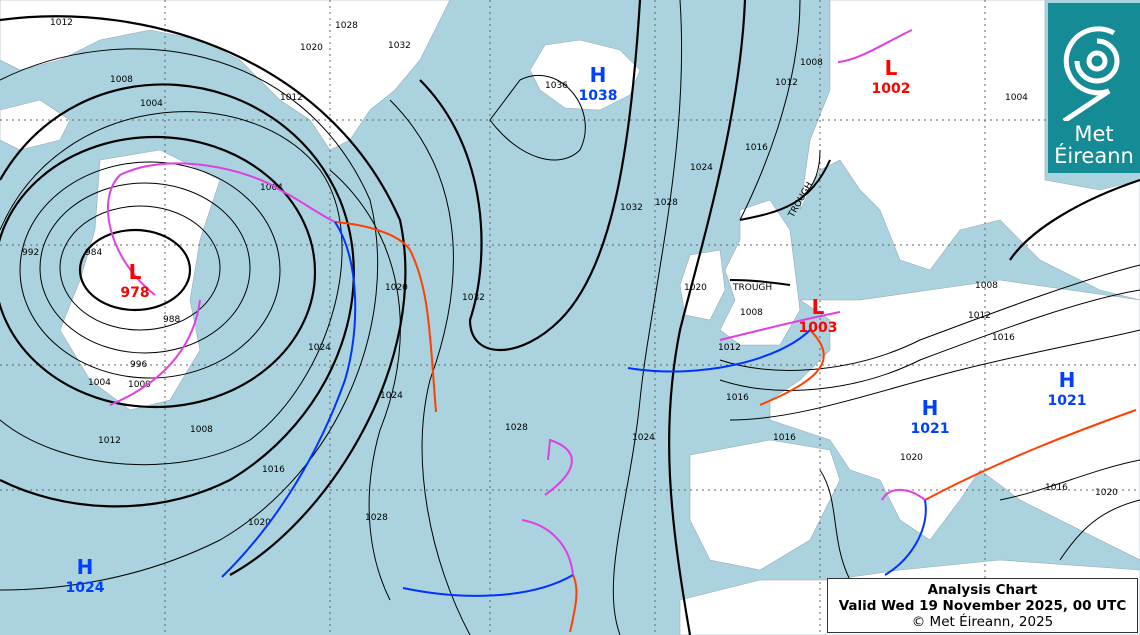 This screenshot has width=1140, height=635. What do you see at coordinates (556, 86) in the screenshot?
I see `svg-text: 1036` at bounding box center [556, 86].